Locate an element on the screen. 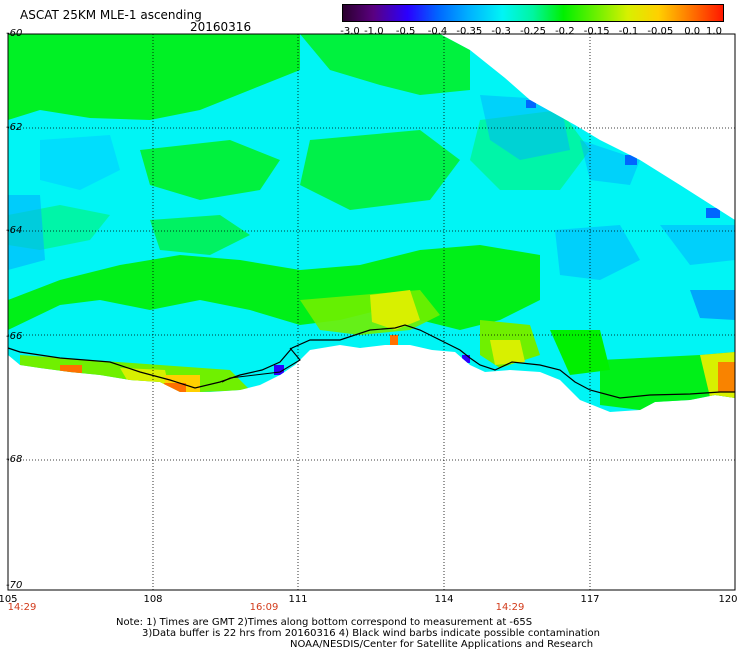 The width and height of the screenshot is (740, 650). time-label-right: 14:29 is located at coordinates (510, 607).